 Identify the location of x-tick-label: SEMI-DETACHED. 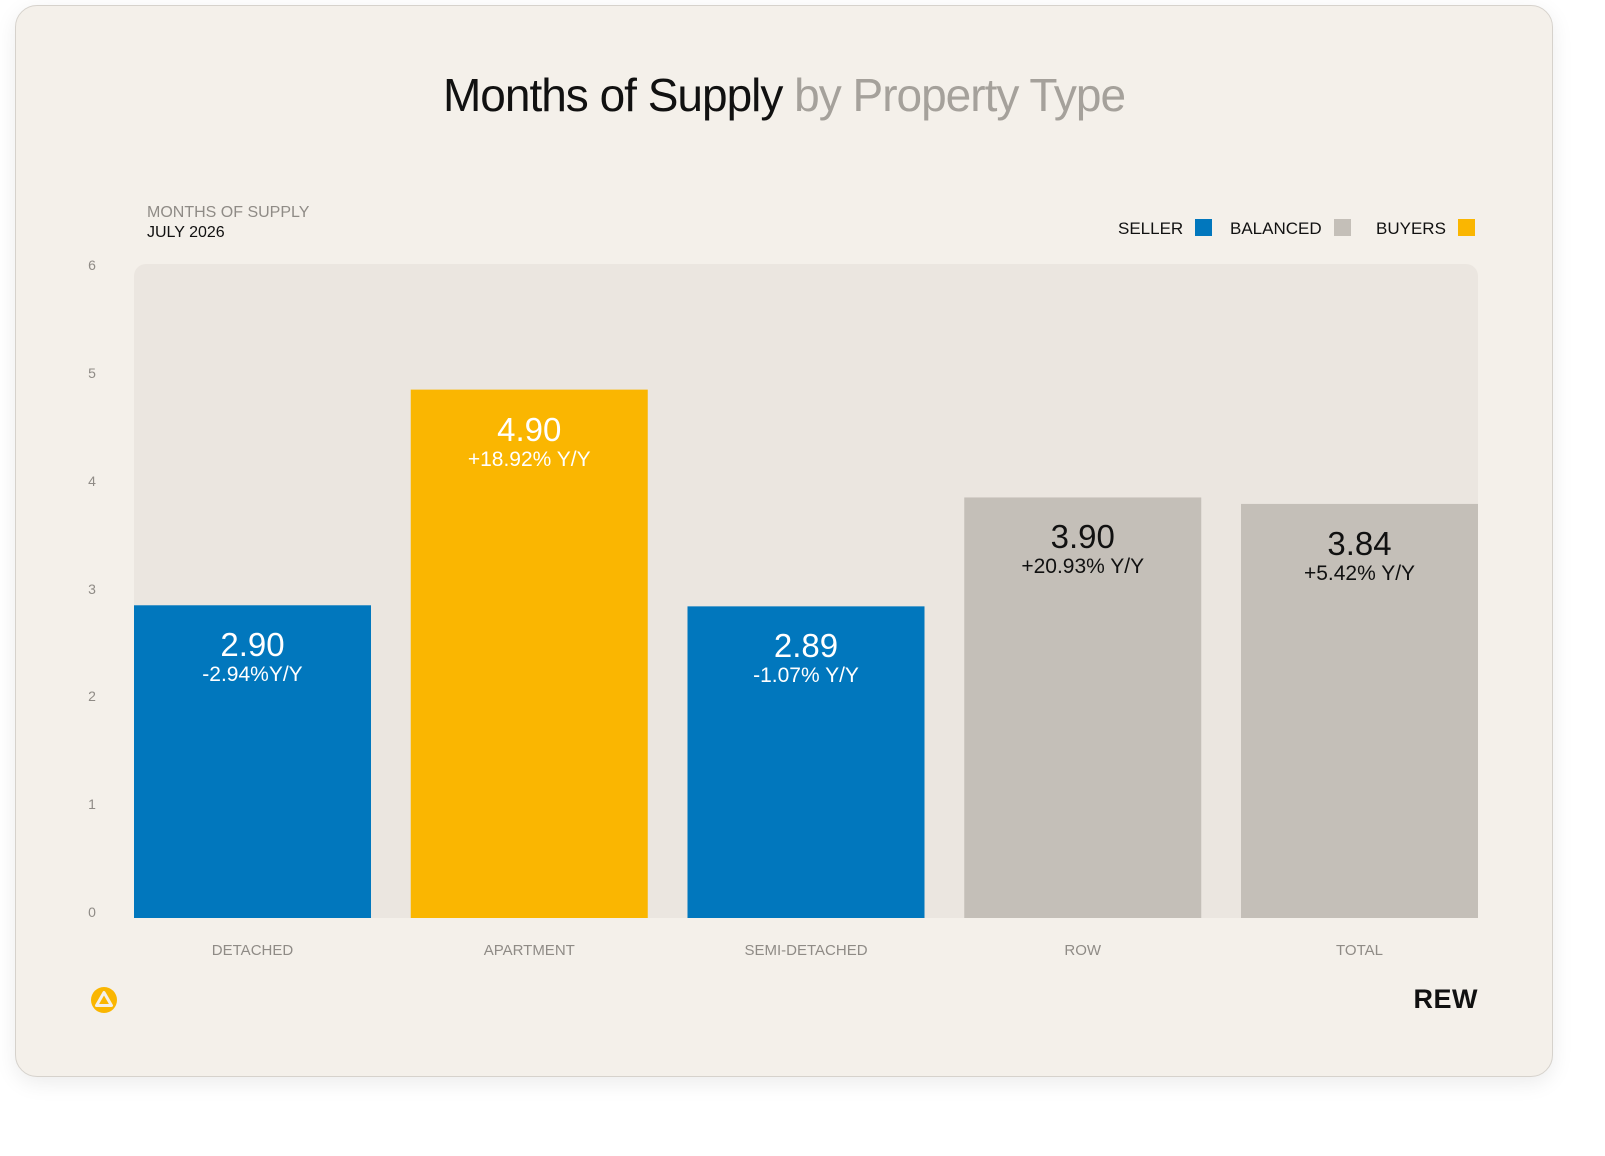
(806, 950).